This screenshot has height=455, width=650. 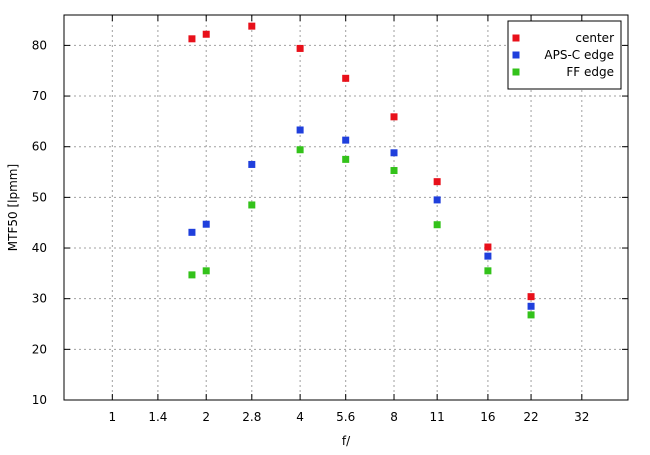 I want to click on legend: center APS-C edge FF edge, so click(x=564, y=55).